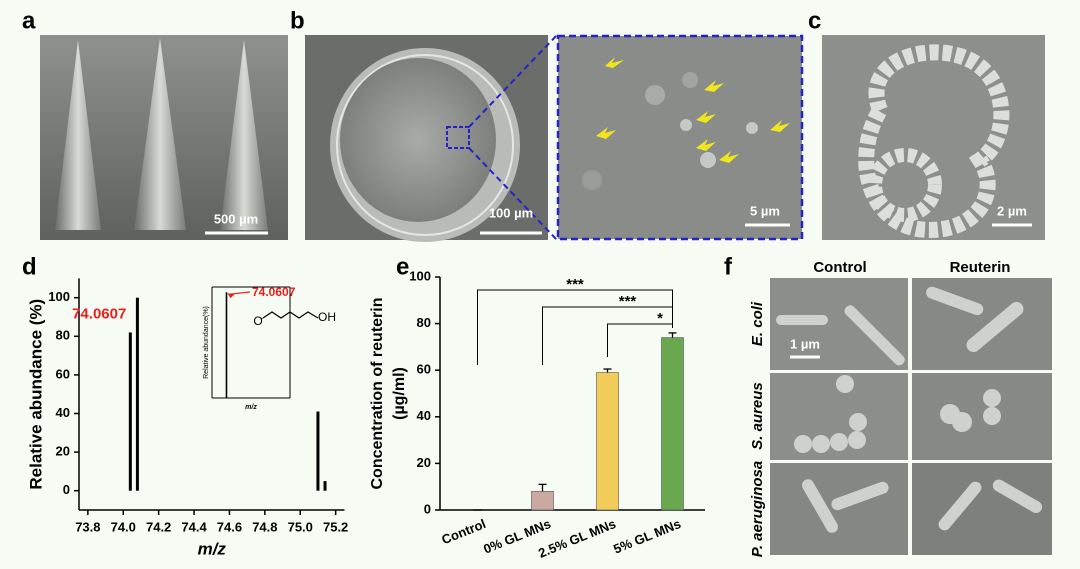 Image resolution: width=1080 pixels, height=569 pixels. Describe the element at coordinates (297, 20) in the screenshot. I see `panel-label: b` at that location.